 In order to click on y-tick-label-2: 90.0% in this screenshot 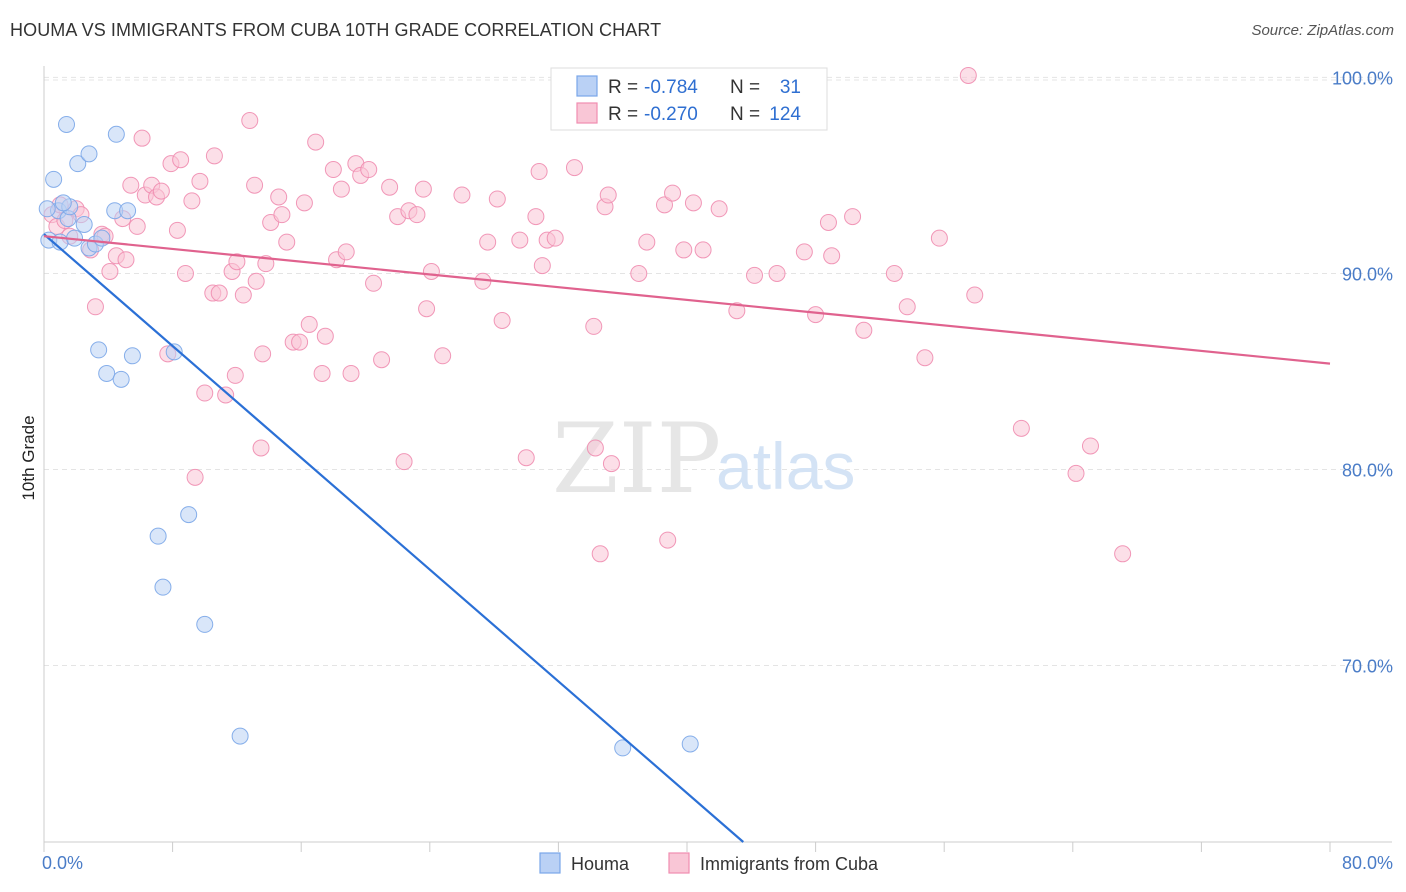, I will do `click(1367, 274)`.